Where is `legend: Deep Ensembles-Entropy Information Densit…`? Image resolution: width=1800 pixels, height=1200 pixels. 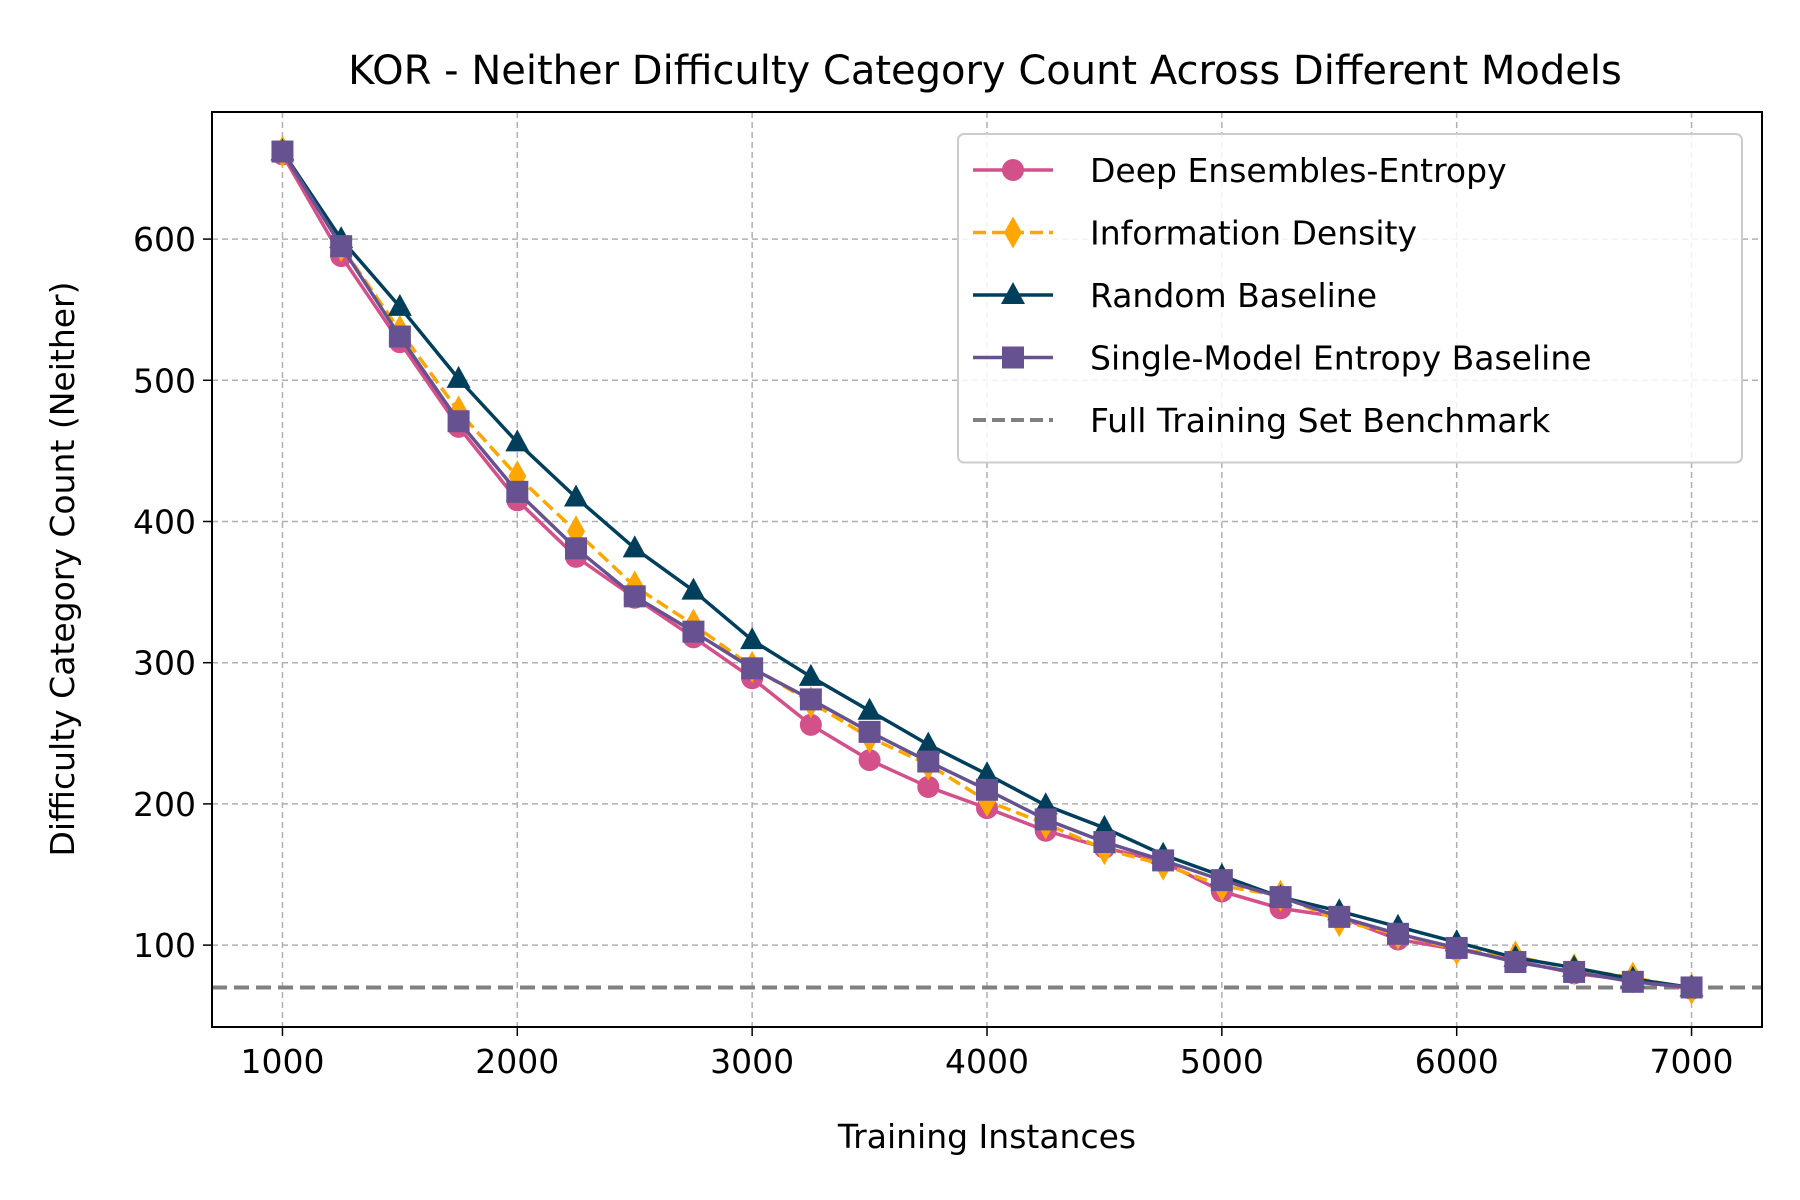 legend: Deep Ensembles-Entropy Information Densit… is located at coordinates (1350, 298).